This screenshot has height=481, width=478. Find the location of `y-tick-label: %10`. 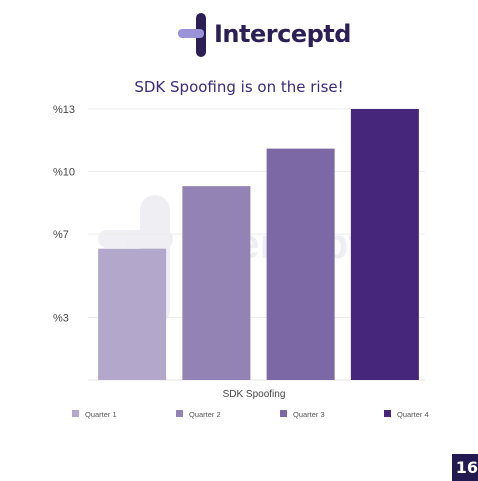

y-tick-label: %10 is located at coordinates (64, 173).